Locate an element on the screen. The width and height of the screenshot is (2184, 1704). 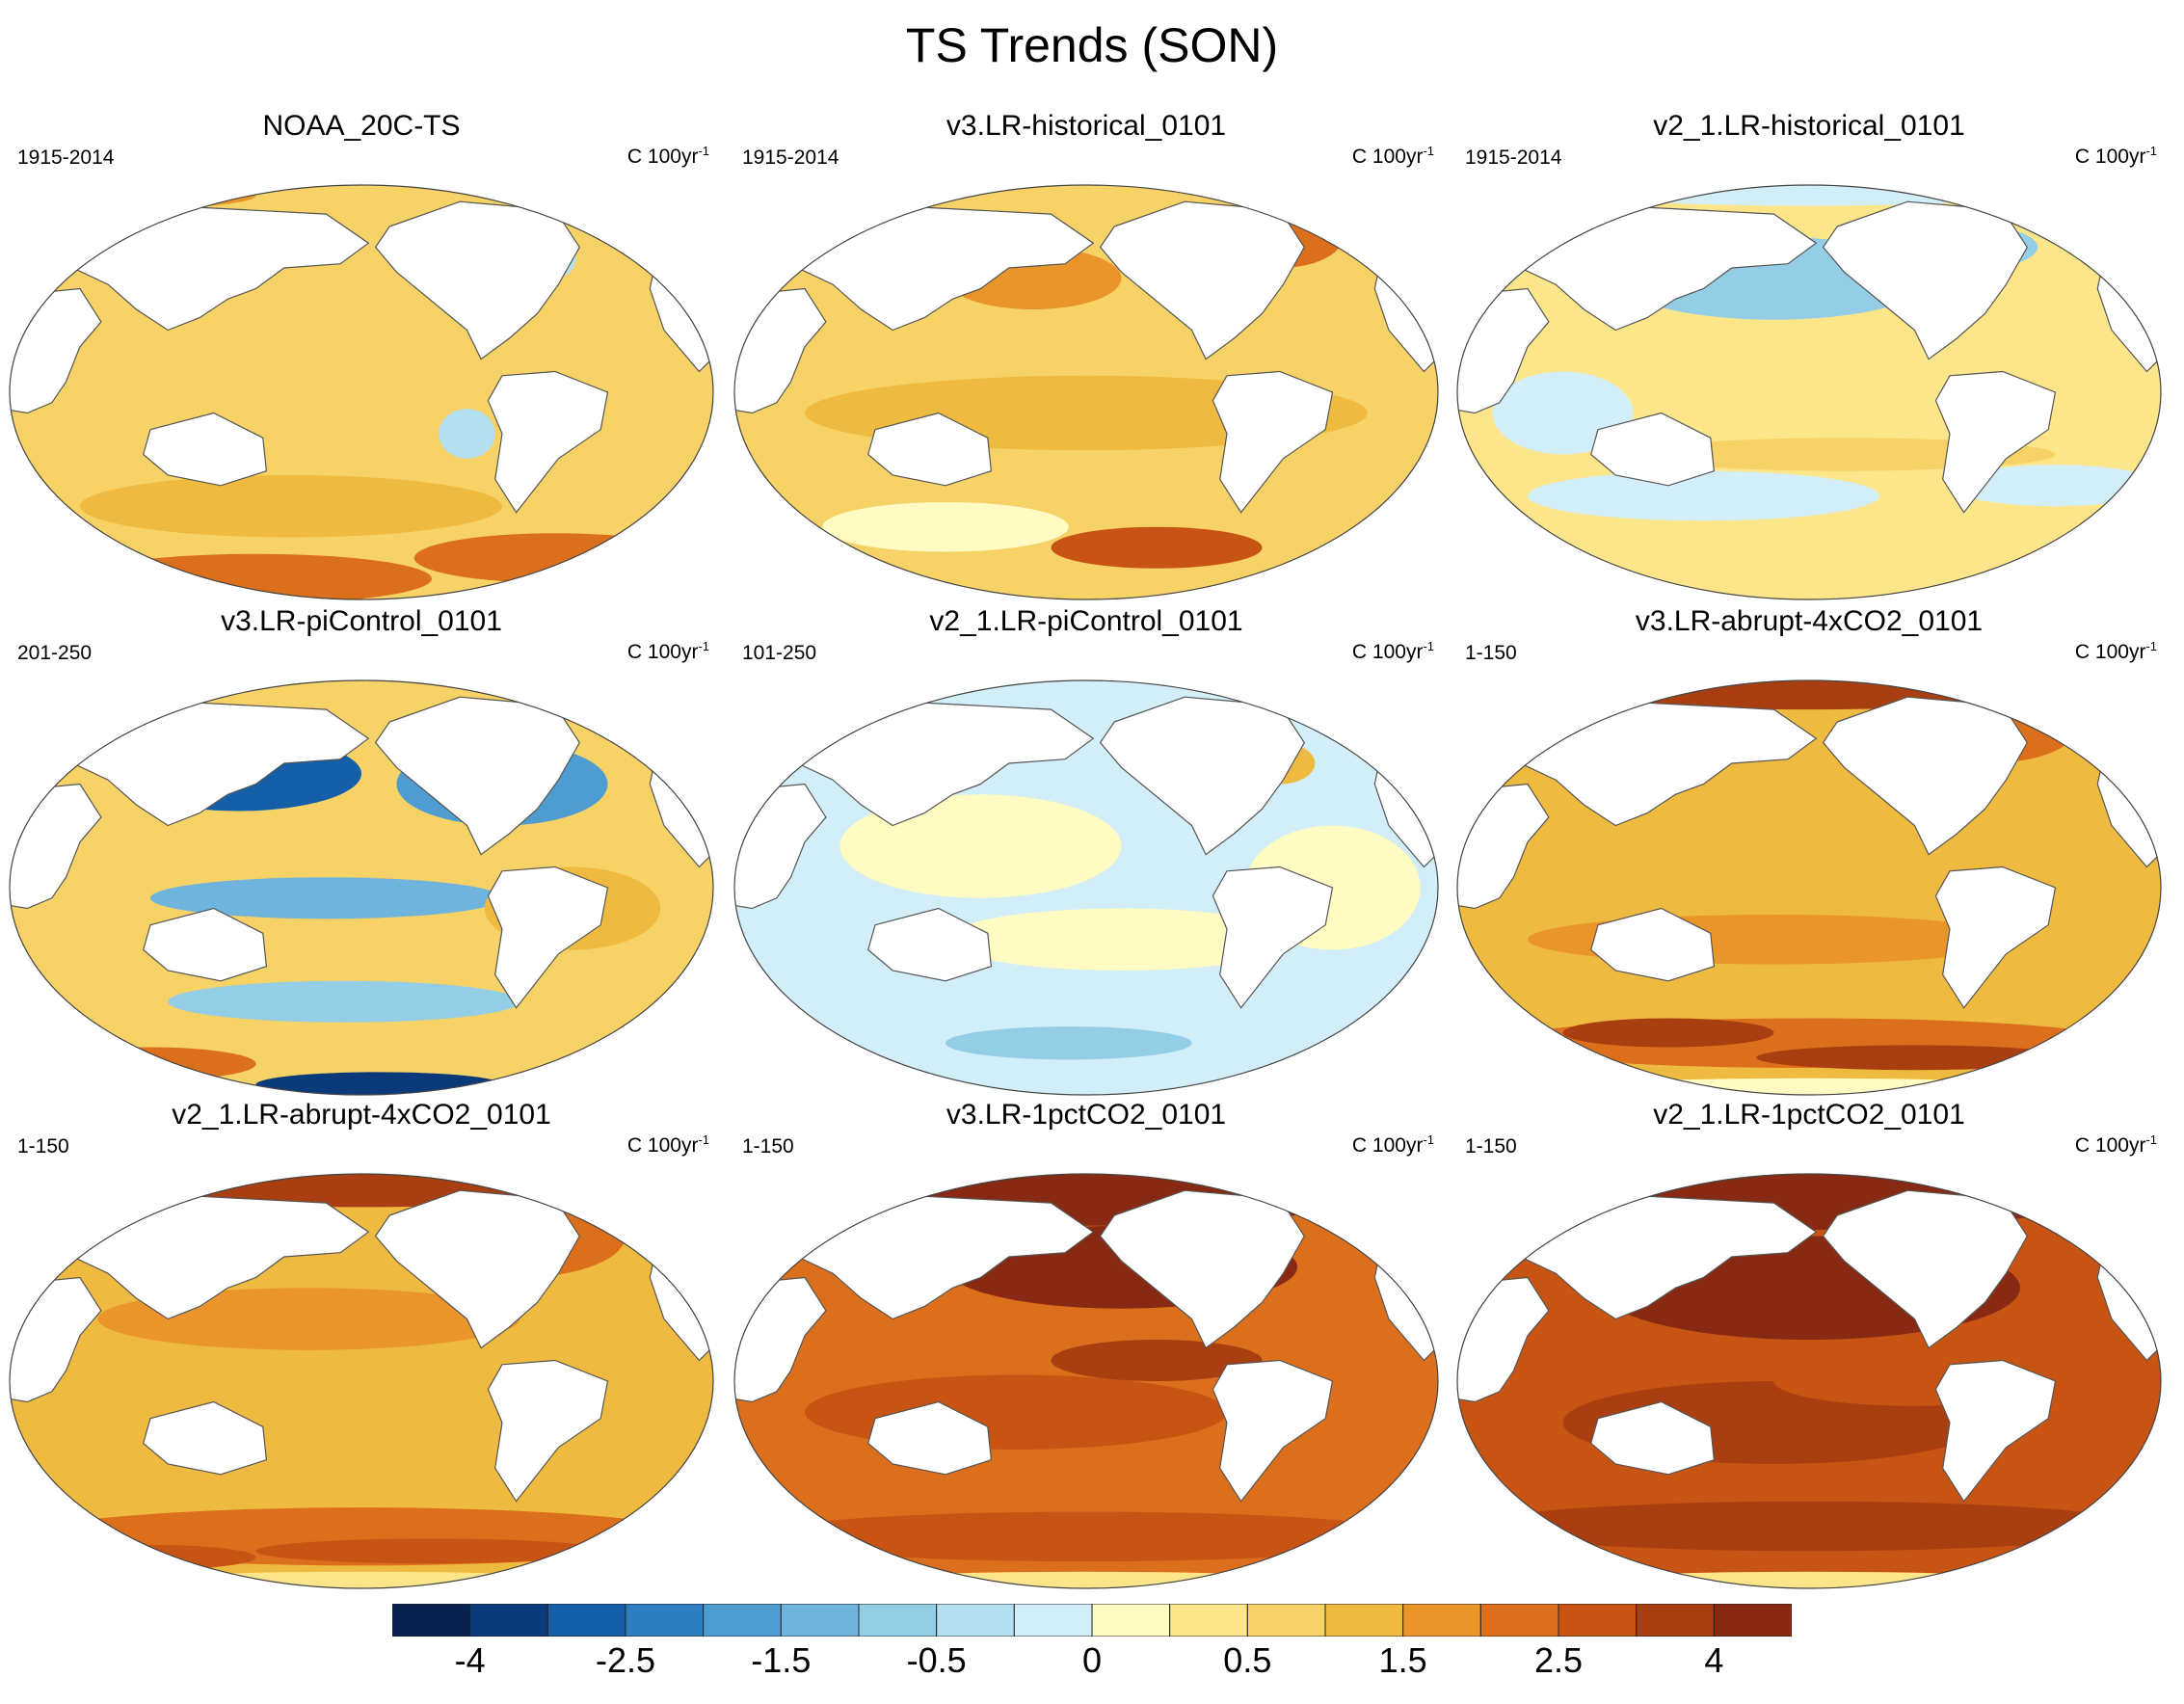
map-panel: v2_1.LR-abrupt-4xCO2_0101 1-150 C 100yr-1 is located at coordinates (361, 1350).